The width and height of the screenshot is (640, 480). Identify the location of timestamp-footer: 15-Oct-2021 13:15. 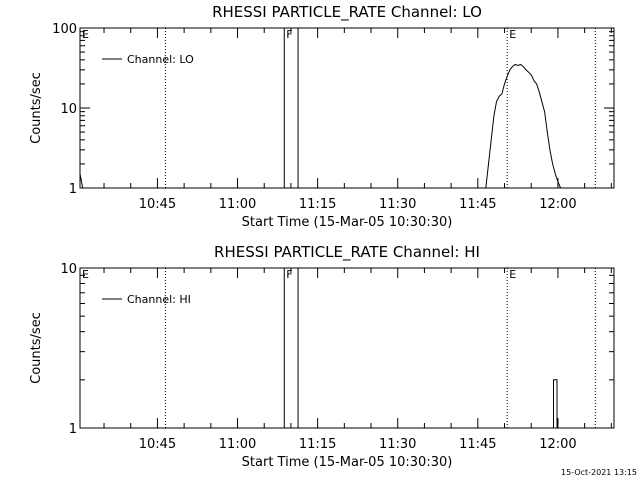
(599, 472).